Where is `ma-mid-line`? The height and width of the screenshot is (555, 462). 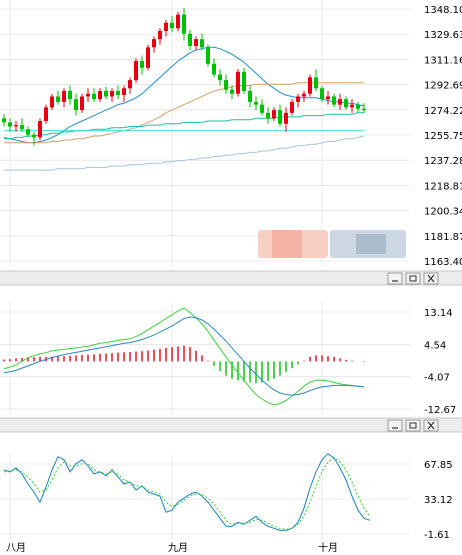
ma-mid-line is located at coordinates (184, 113).